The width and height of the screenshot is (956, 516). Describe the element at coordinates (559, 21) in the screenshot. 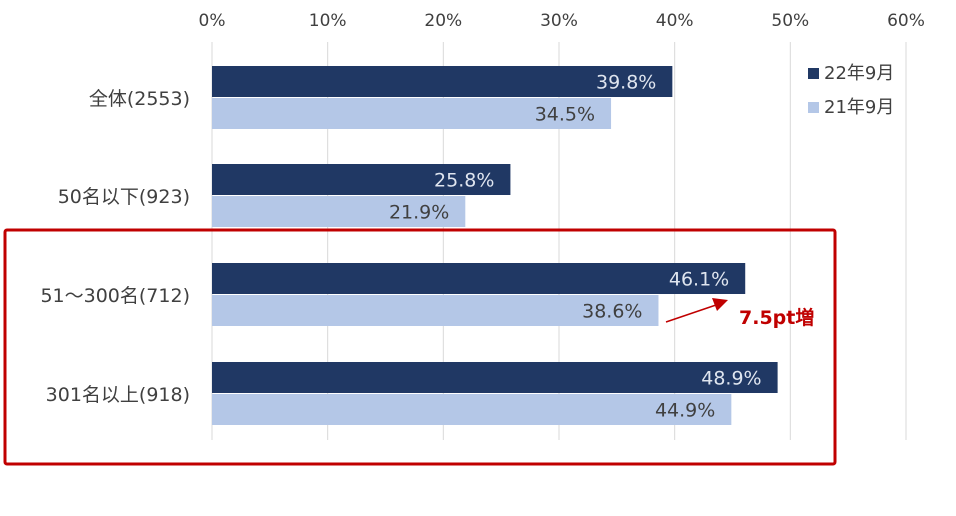

I see `x-tick-label: 30%` at that location.